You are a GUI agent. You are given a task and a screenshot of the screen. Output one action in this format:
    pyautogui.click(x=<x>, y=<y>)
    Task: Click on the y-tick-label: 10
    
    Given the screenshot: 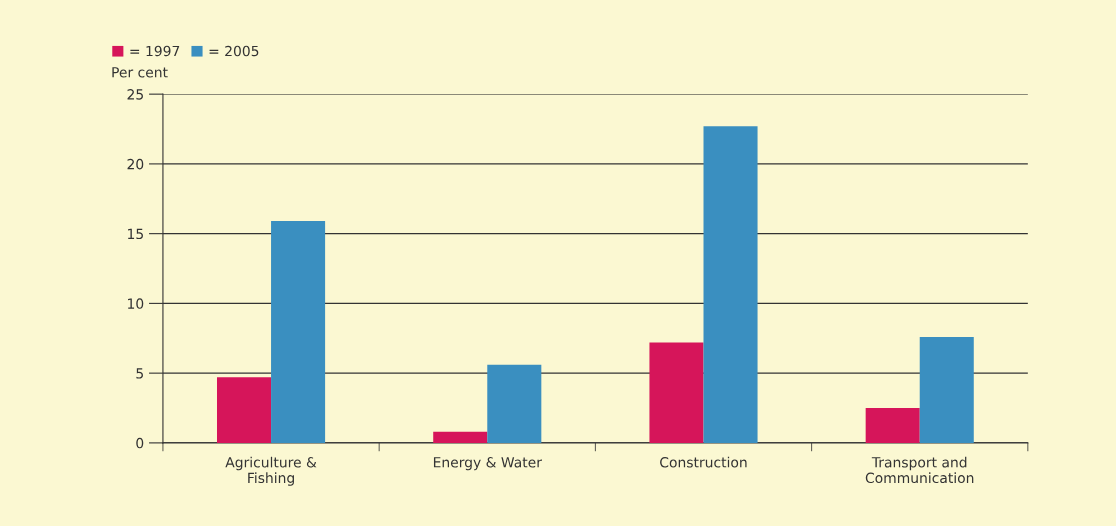 What is the action you would take?
    pyautogui.click(x=136, y=303)
    